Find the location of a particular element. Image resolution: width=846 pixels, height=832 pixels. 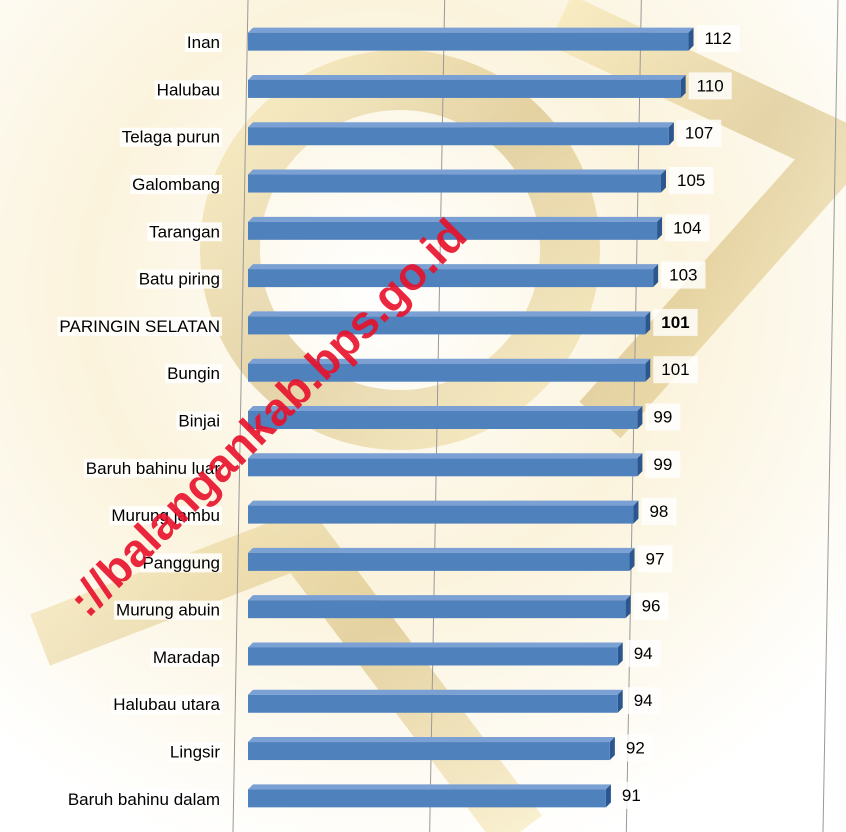

value-label: 112 is located at coordinates (718, 38).